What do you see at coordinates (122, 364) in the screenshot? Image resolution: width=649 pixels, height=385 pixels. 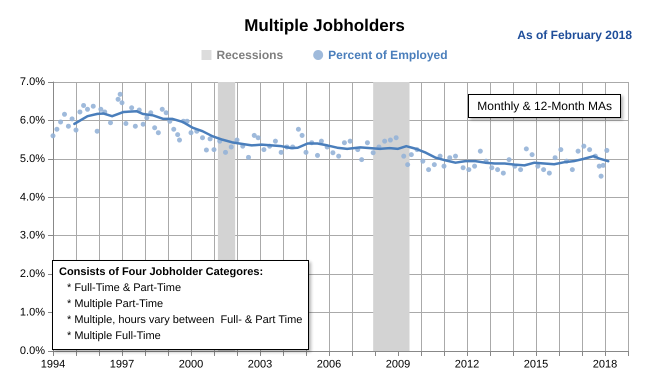 I see `x-tick-label: 1997` at bounding box center [122, 364].